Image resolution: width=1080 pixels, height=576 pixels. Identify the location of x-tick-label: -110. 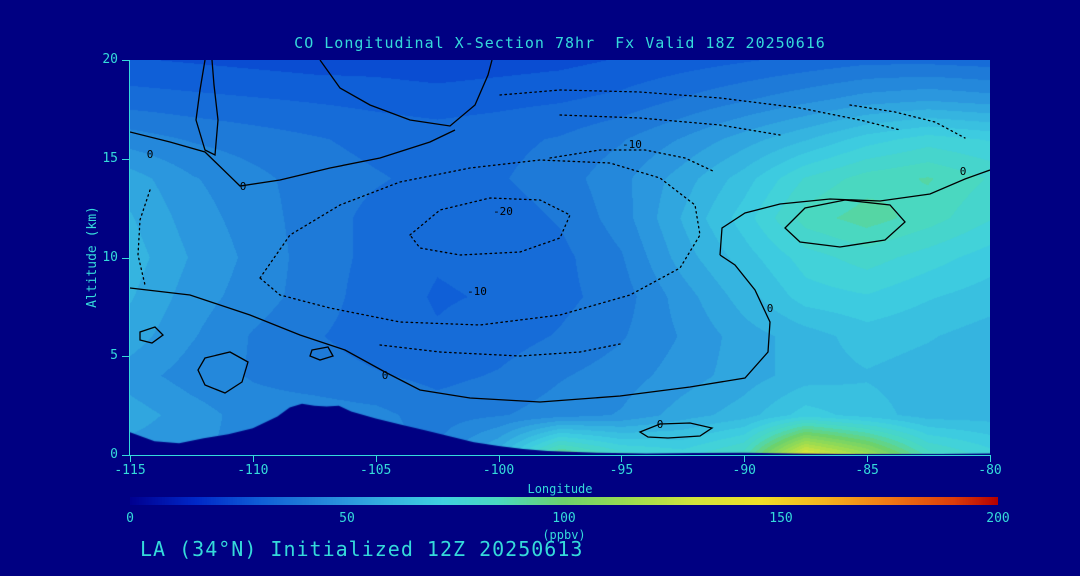
(253, 470).